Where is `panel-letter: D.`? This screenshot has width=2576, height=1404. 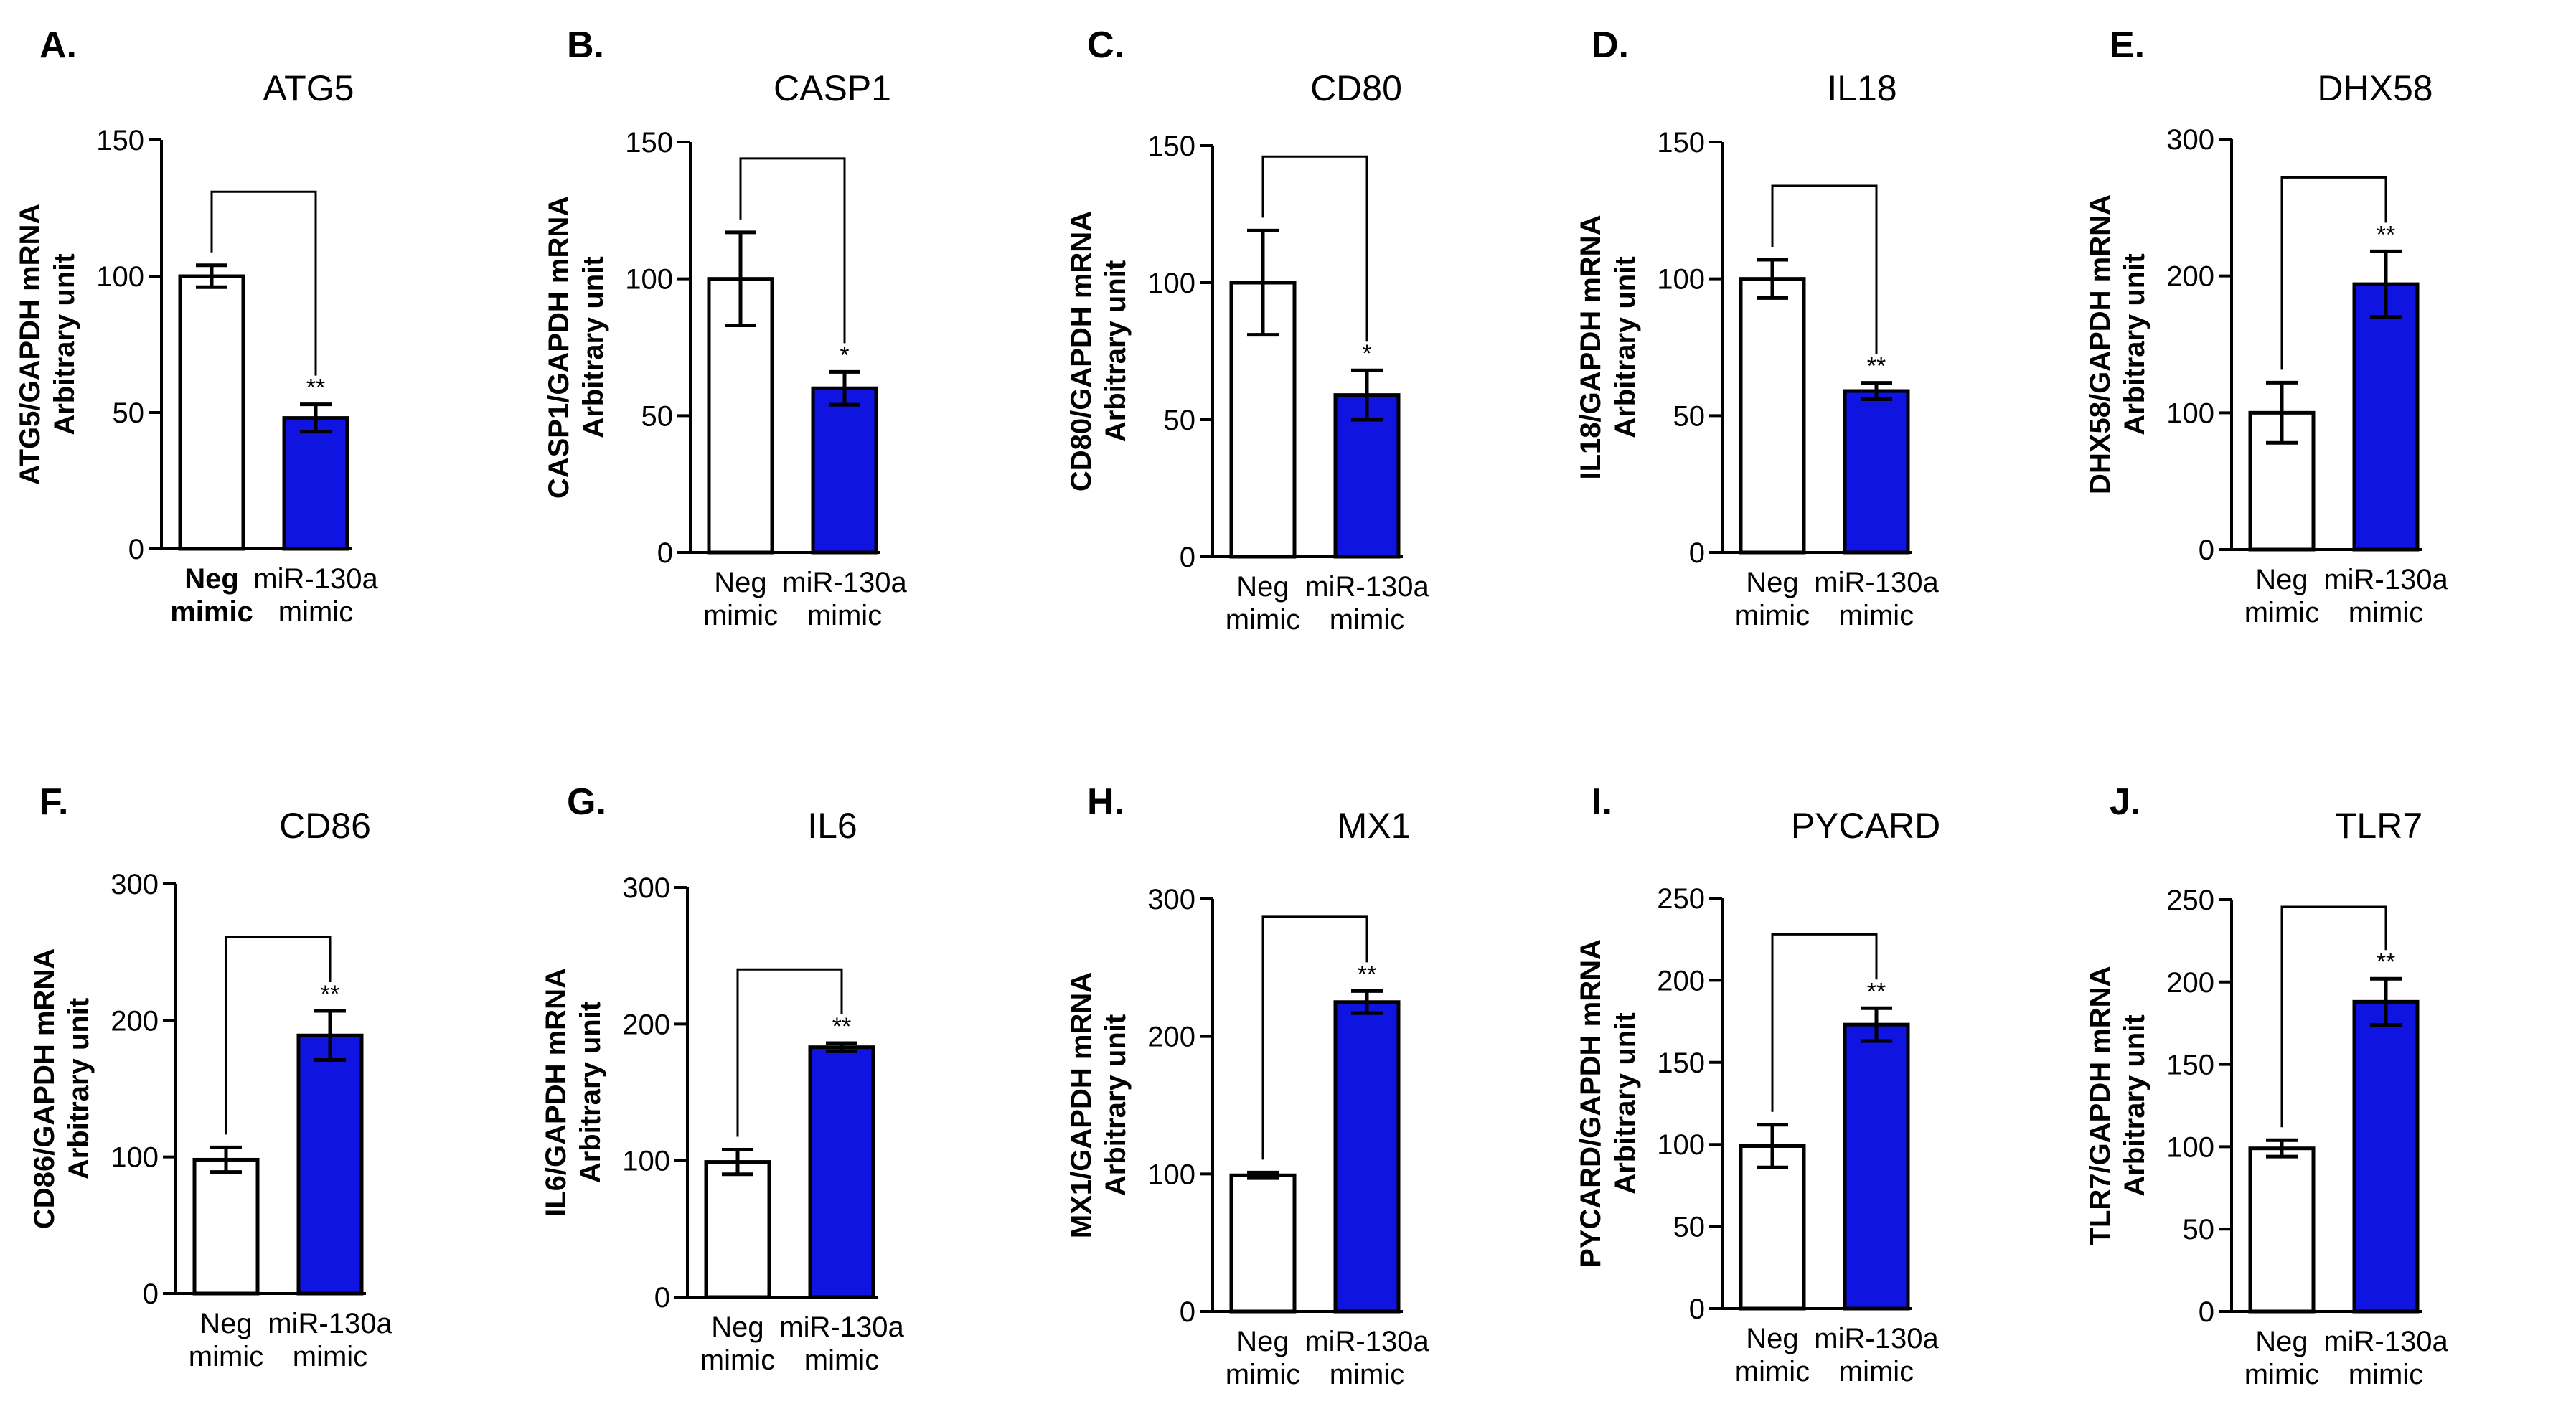
panel-letter: D. is located at coordinates (1610, 45).